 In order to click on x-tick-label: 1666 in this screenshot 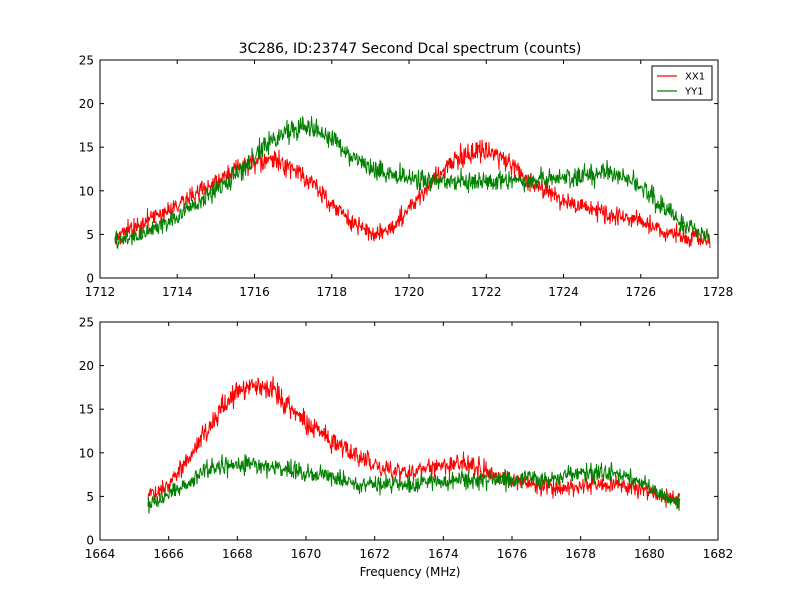, I will do `click(168, 554)`.